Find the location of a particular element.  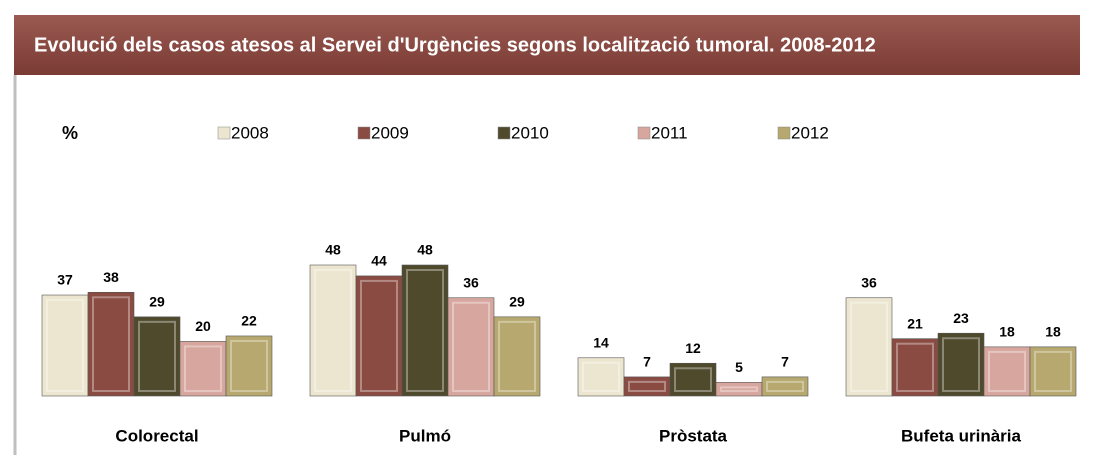

value-label: 20 is located at coordinates (203, 326).